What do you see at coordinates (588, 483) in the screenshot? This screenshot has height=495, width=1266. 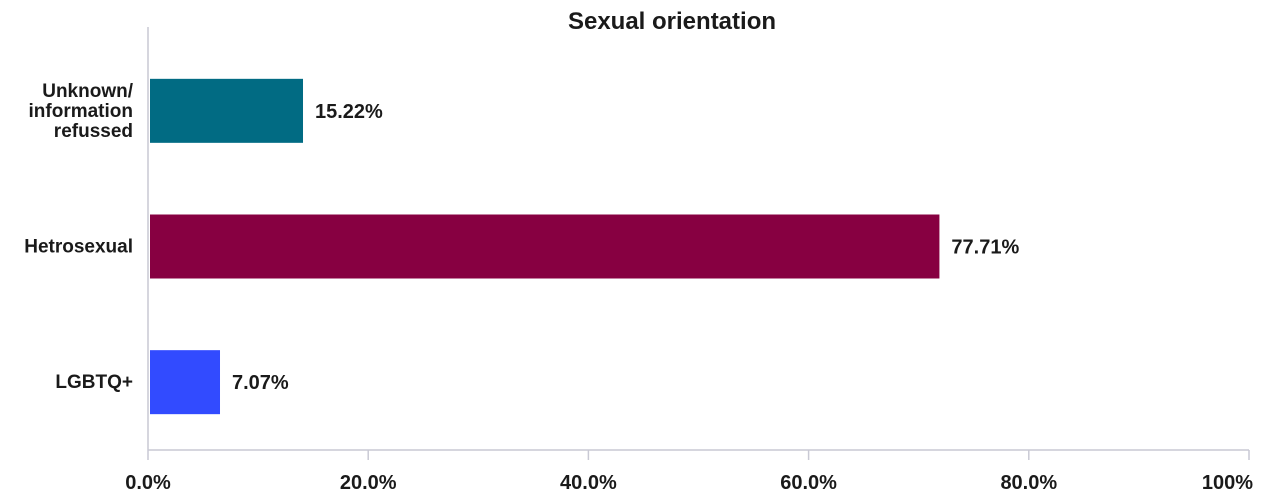 I see `x-tick-label-2: 40.0%` at bounding box center [588, 483].